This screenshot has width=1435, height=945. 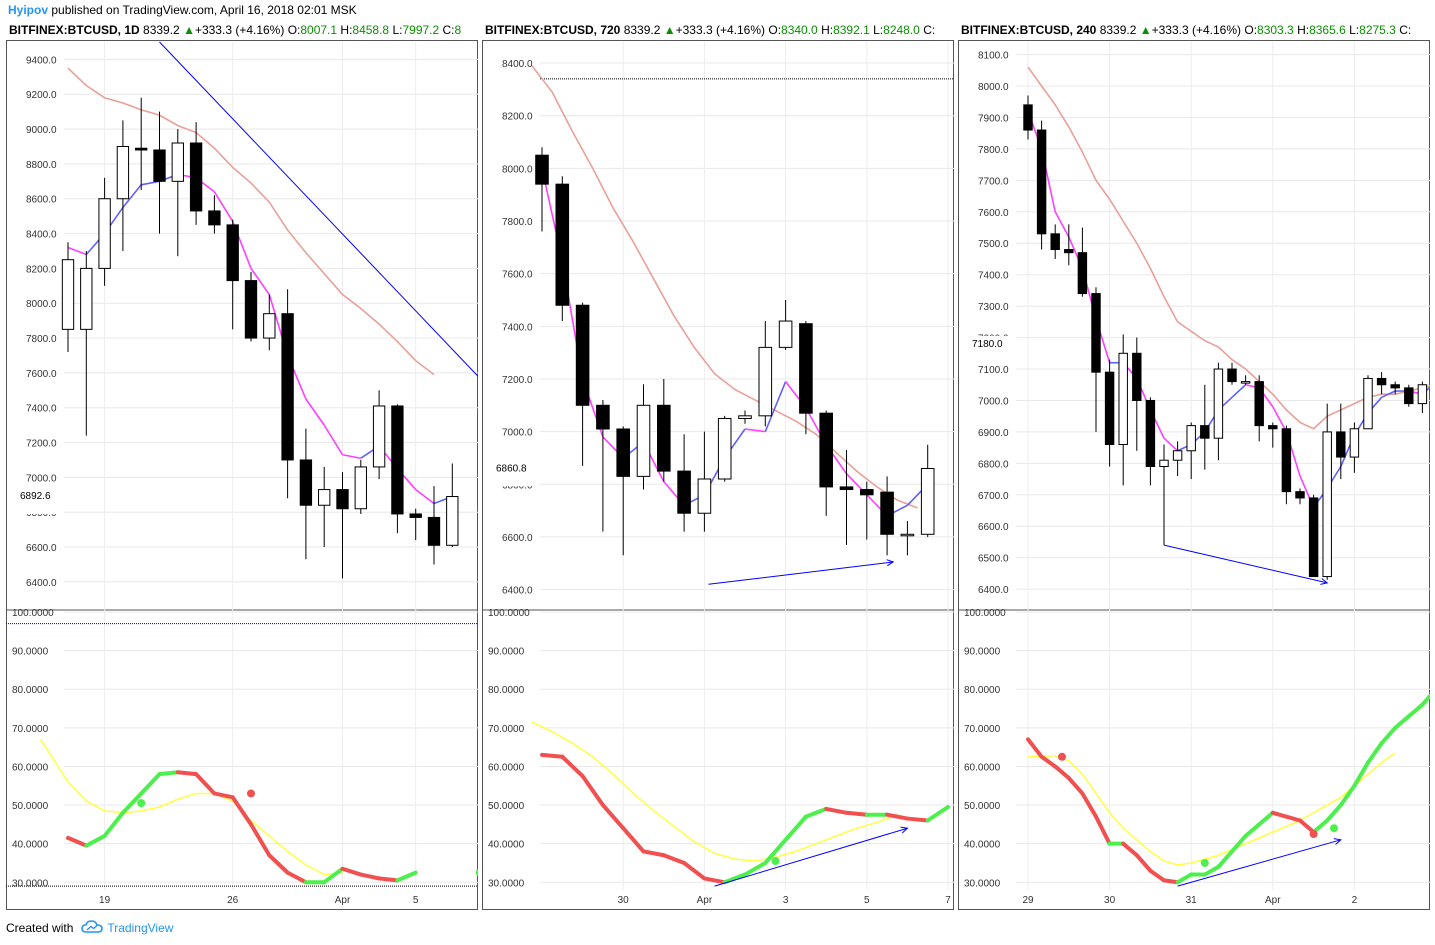 What do you see at coordinates (1030, 30) in the screenshot?
I see `legend-symbol: BITFINEX:BTCUSD, 240` at bounding box center [1030, 30].